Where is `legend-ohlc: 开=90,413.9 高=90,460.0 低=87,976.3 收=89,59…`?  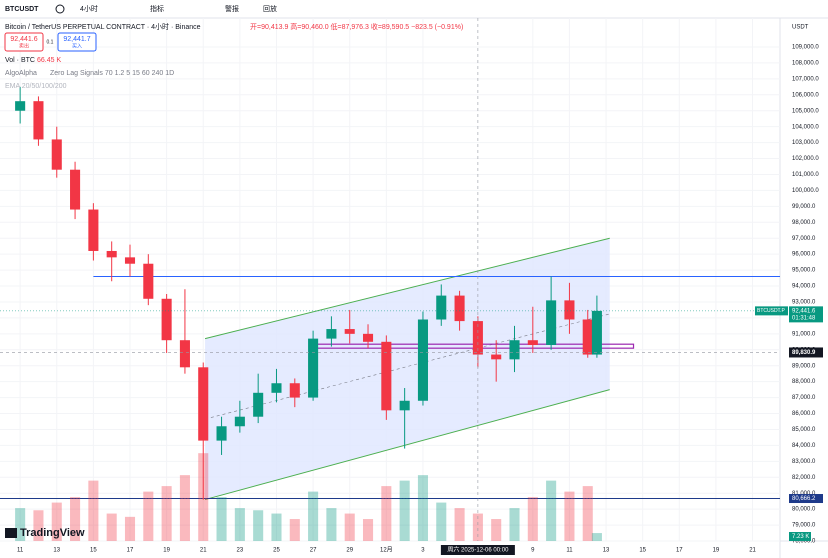 legend-ohlc: 开=90,413.9 高=90,460.0 低=87,976.3 收=89,59… is located at coordinates (356, 26).